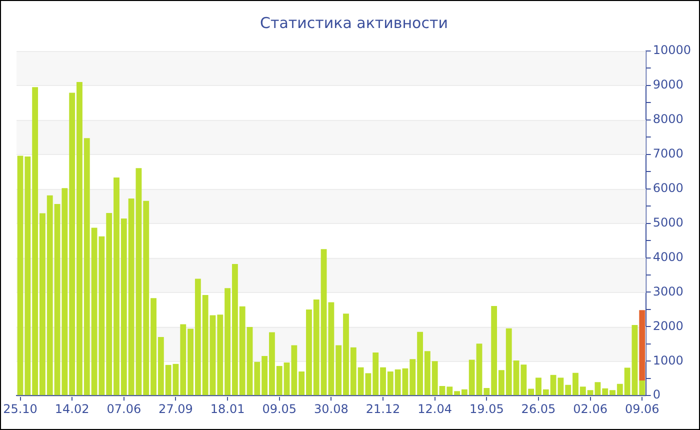 This screenshot has height=430, width=700. I want to click on y-tick-label: 0, so click(656, 395).